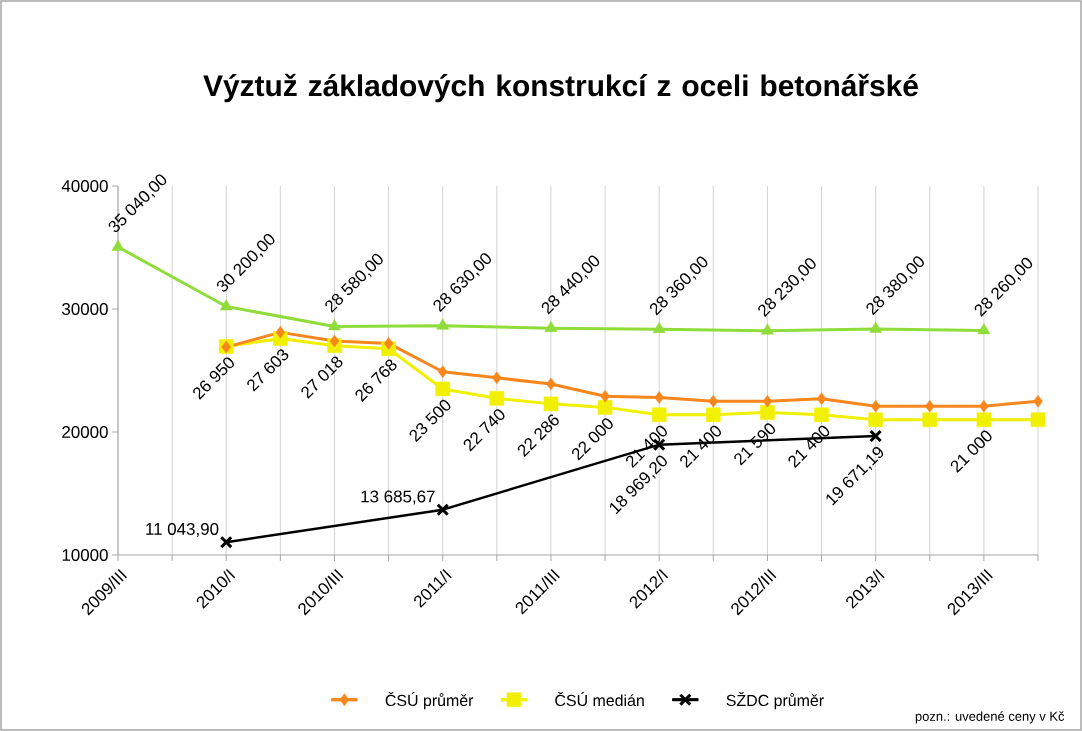 The height and width of the screenshot is (731, 1082). I want to click on y-tick-label: 40000, so click(84, 185).